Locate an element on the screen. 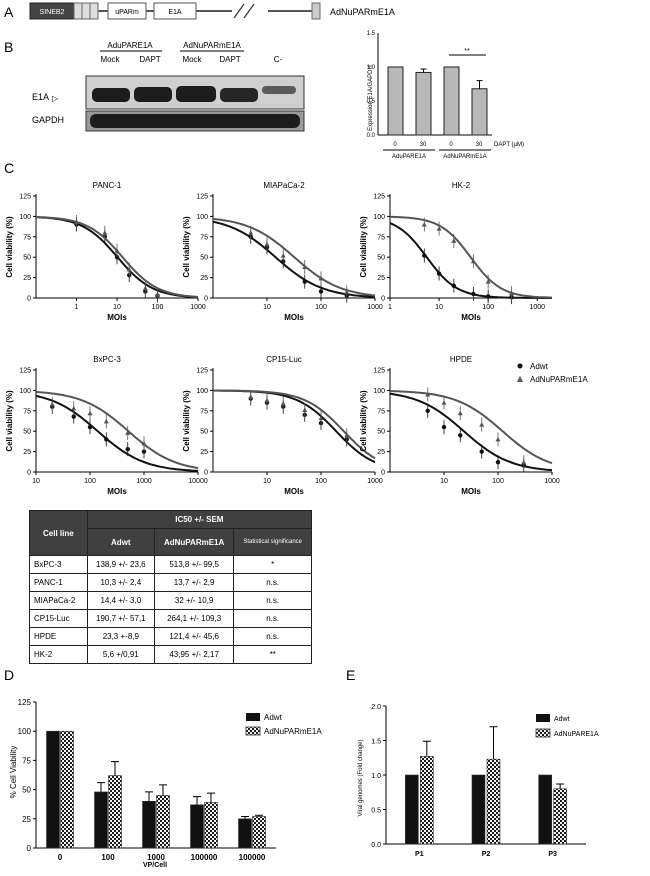 The height and width of the screenshot is (876, 650). ic50-col-adnupar: AdNuPARmE1A is located at coordinates (194, 542).